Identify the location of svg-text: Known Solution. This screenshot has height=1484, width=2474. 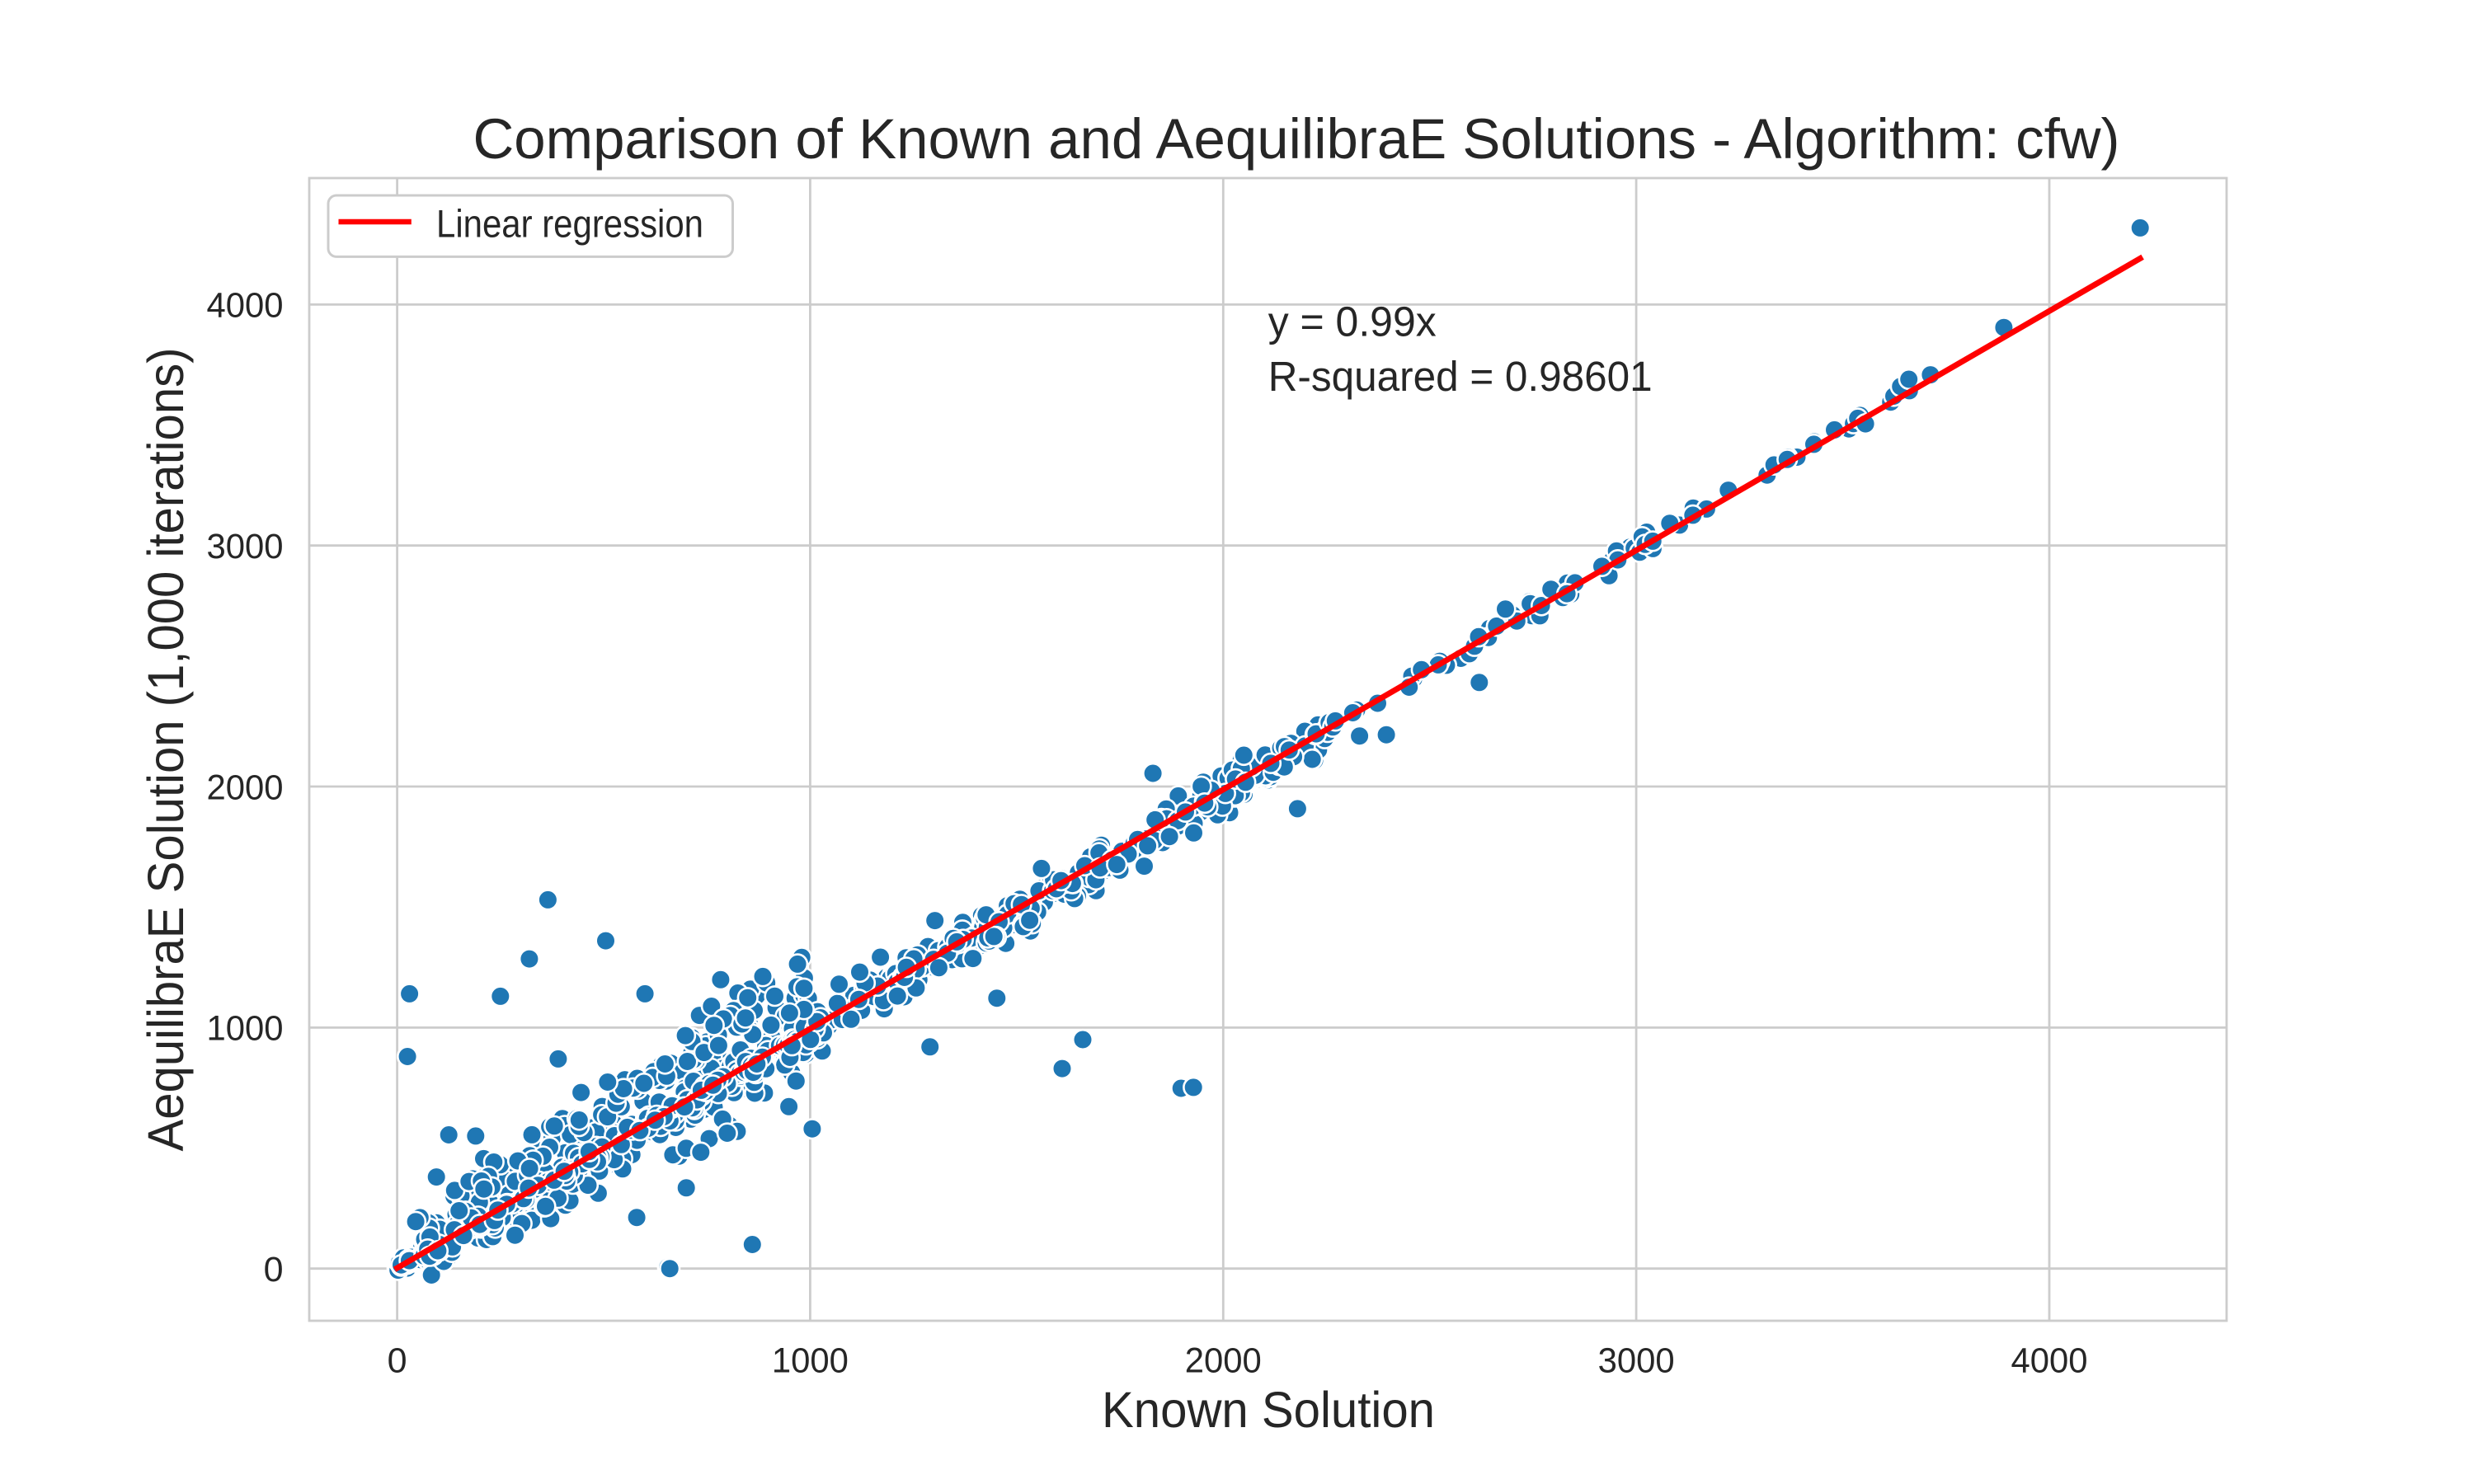
(1268, 1410).